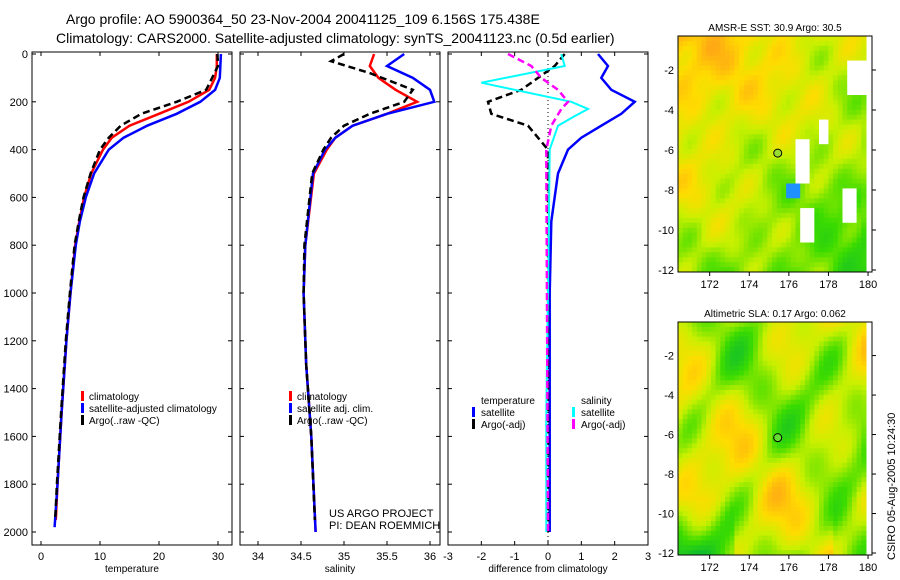 The image size is (900, 580). What do you see at coordinates (136, 287) in the screenshot?
I see `series-line-argo-raw-qc-` at bounding box center [136, 287].